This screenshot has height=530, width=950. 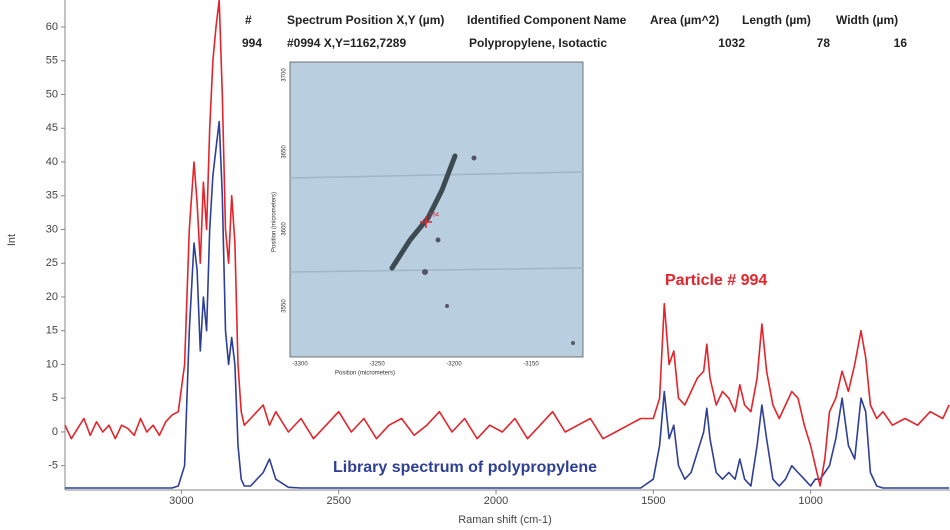 What do you see at coordinates (867, 20) in the screenshot?
I see `table-header: Width (µm)` at bounding box center [867, 20].